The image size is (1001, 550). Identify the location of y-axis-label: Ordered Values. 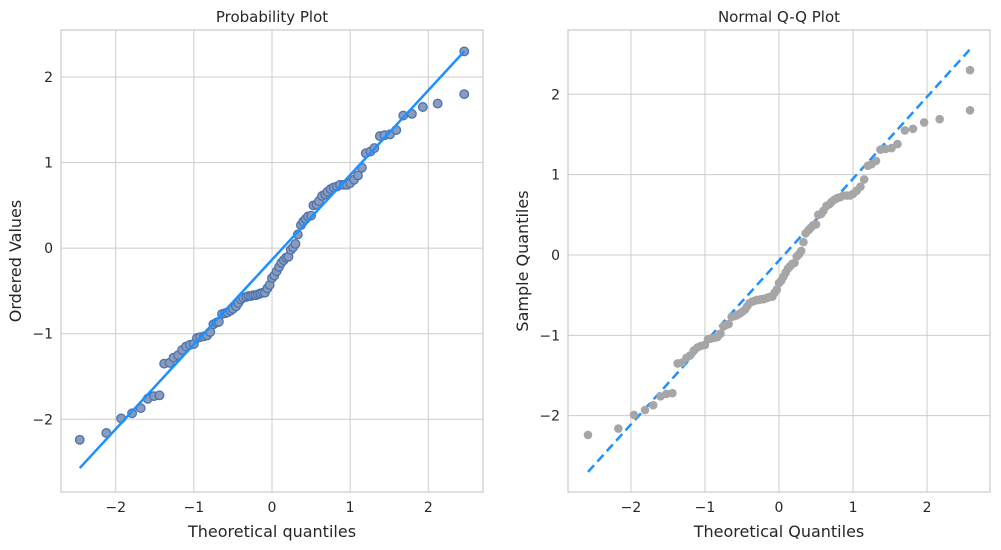
(15, 261).